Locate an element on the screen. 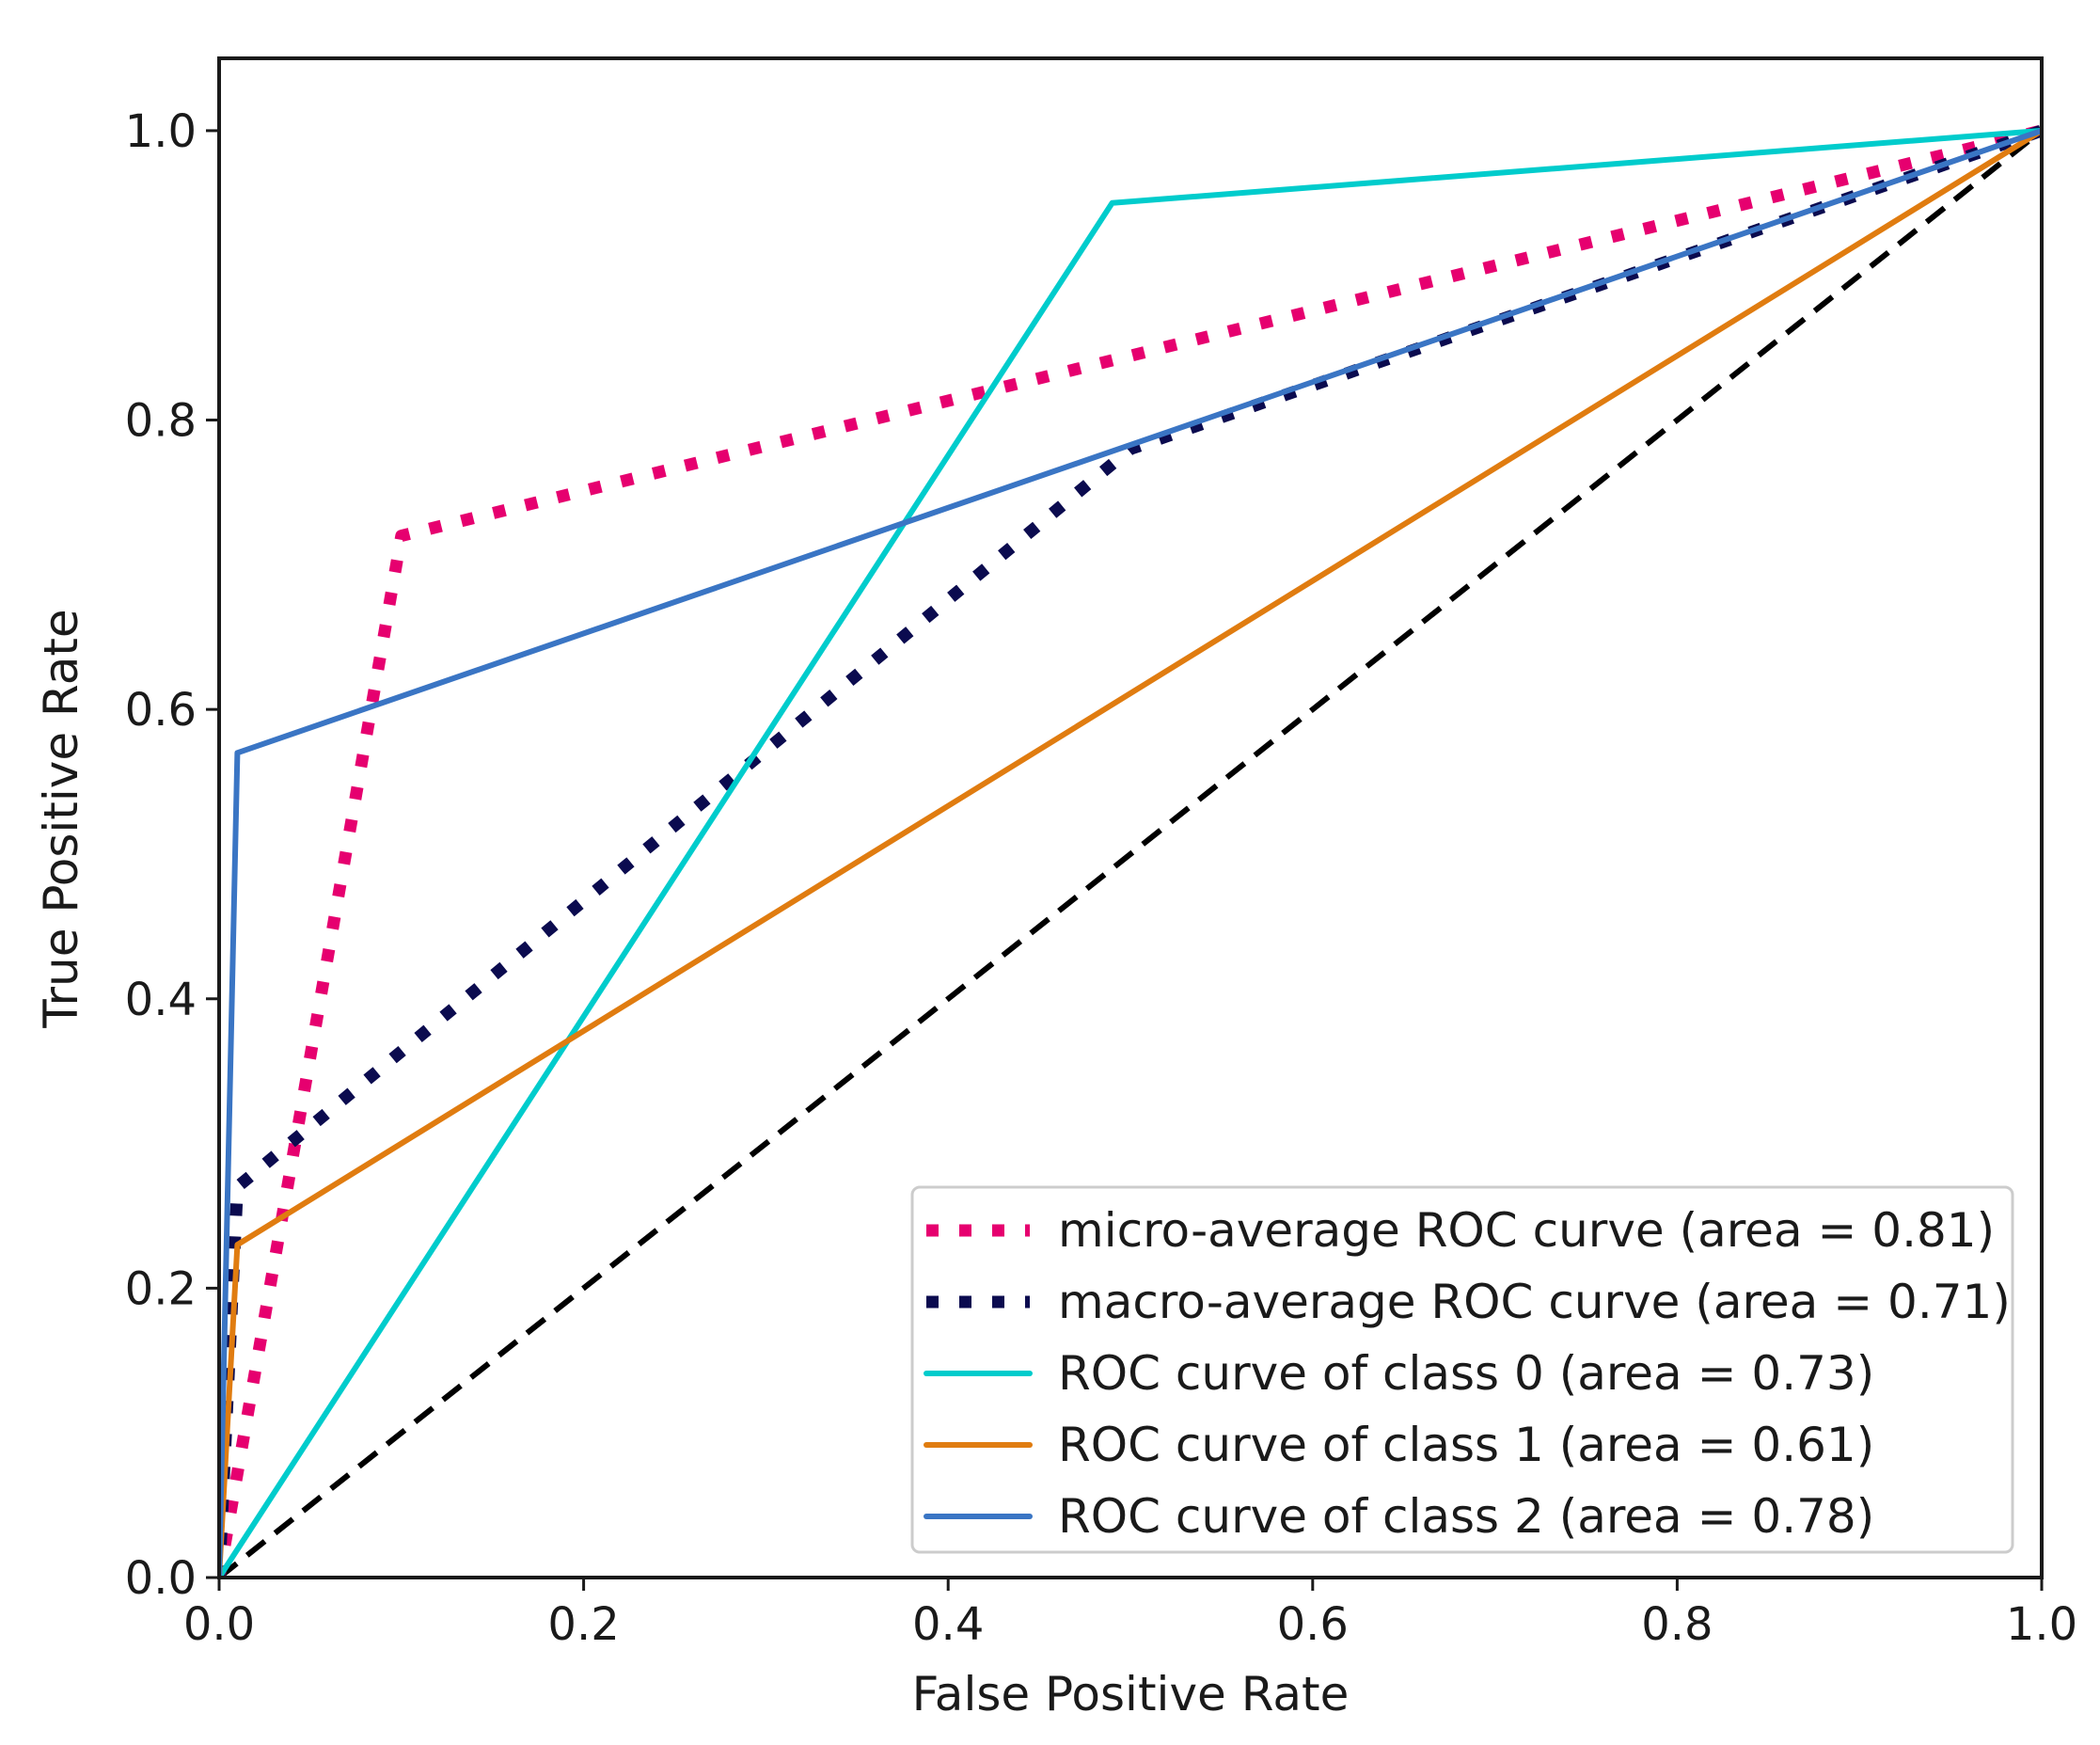  y-tick-label: 0.8 is located at coordinates (161, 422).